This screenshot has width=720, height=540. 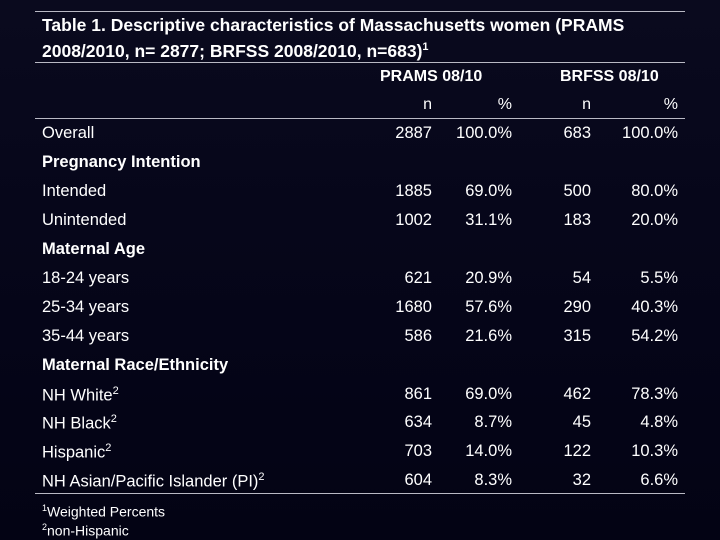 I want to click on section-label: Maternal Race/Ethnicity, so click(x=135, y=365).